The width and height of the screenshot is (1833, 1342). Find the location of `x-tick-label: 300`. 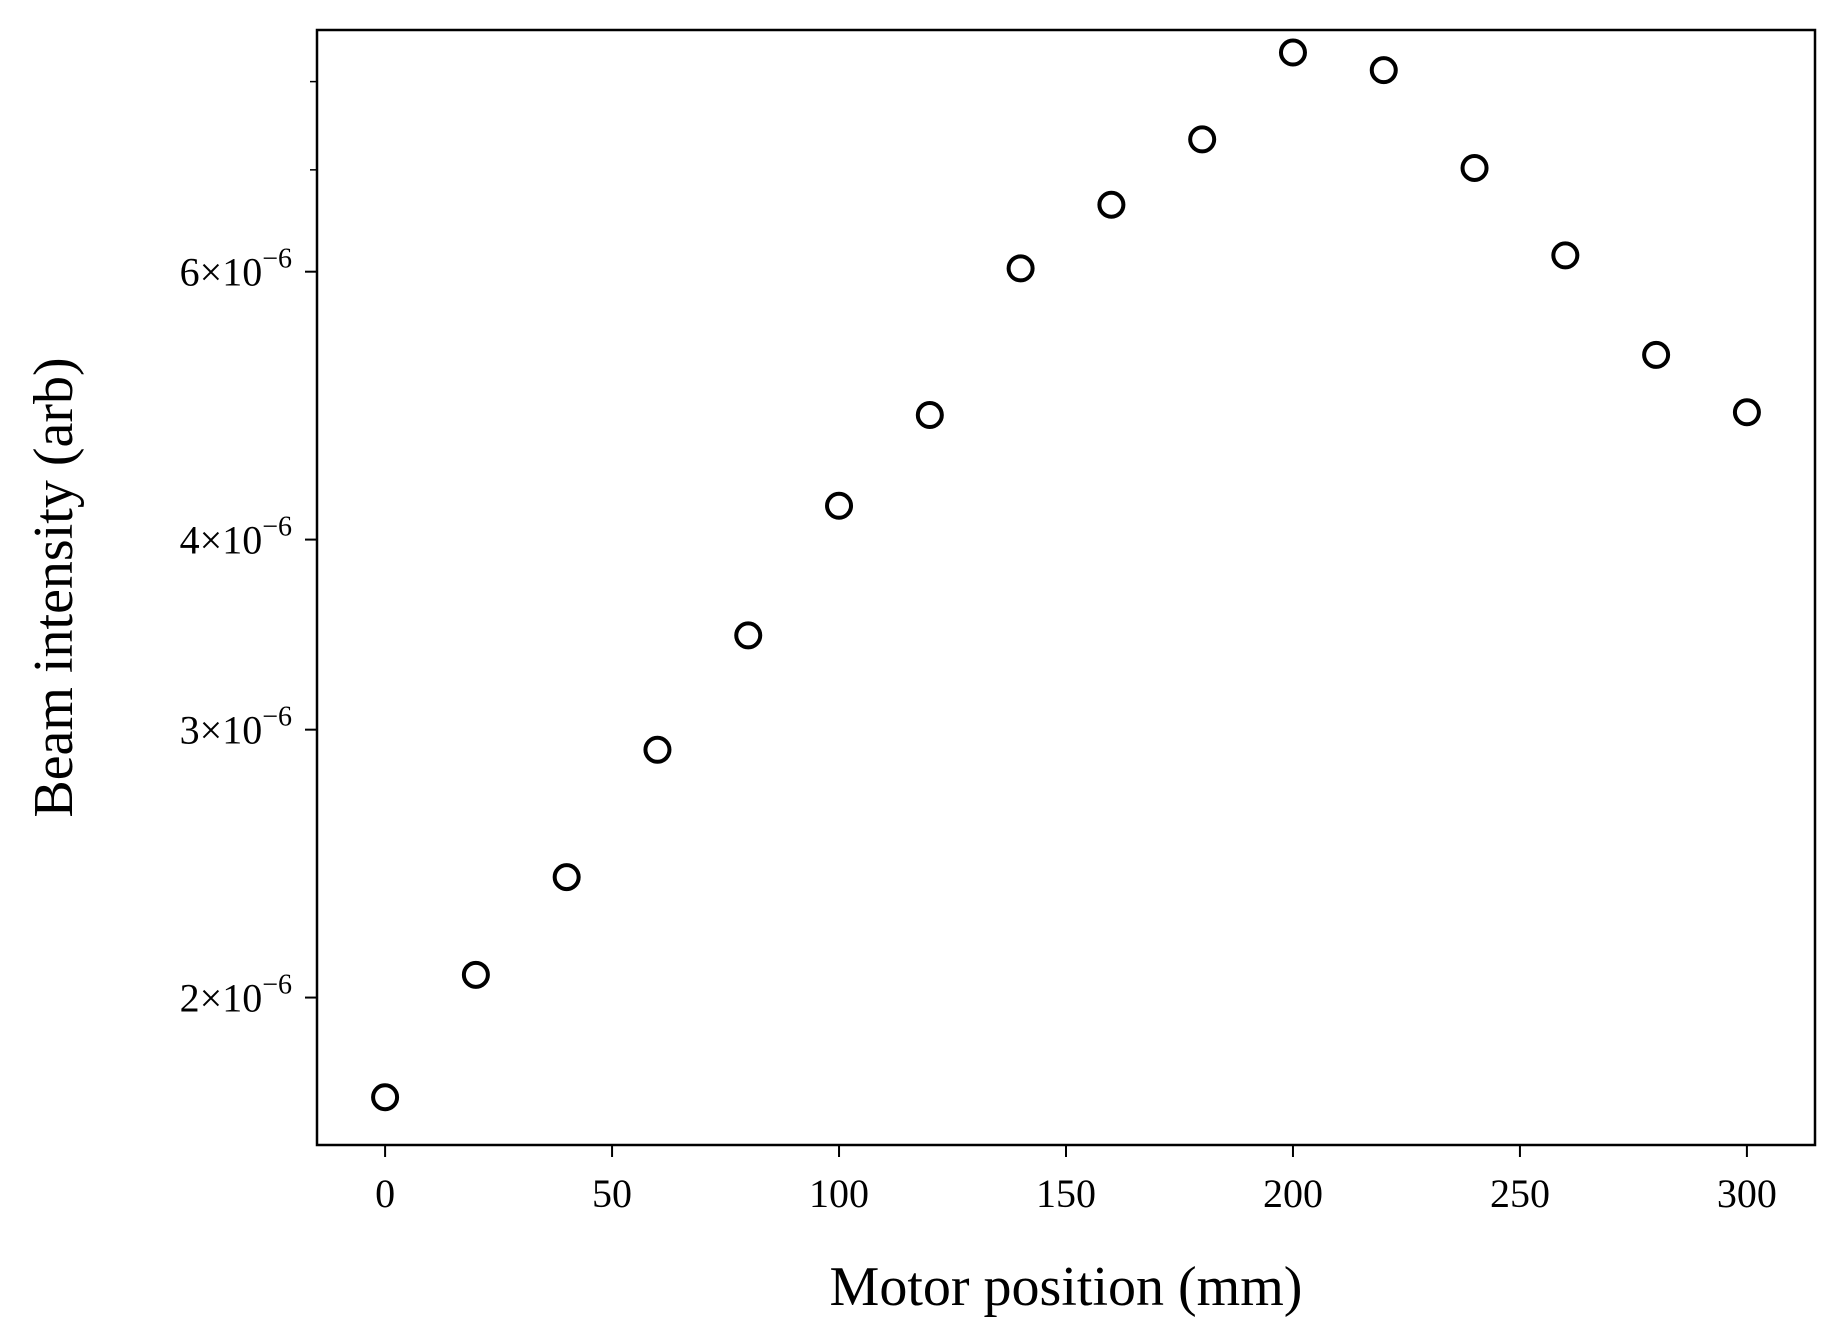

x-tick-label: 300 is located at coordinates (1747, 1193).